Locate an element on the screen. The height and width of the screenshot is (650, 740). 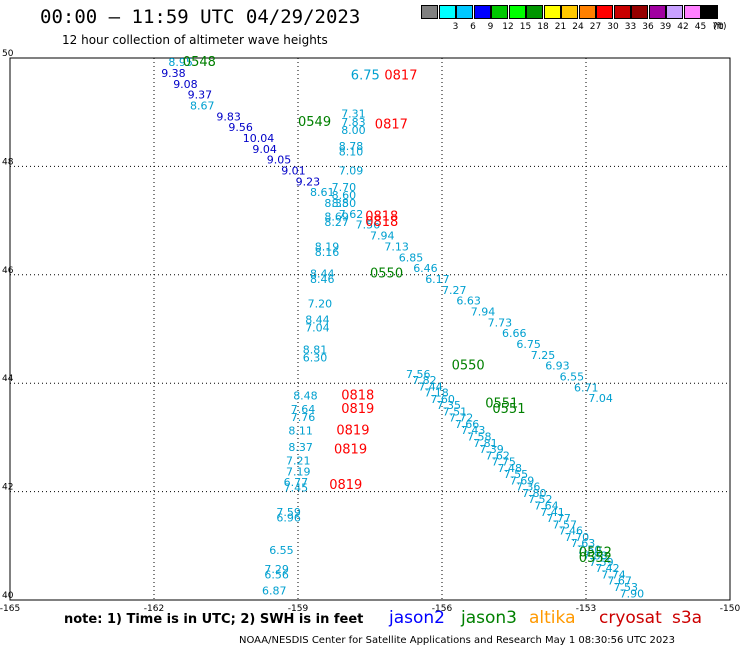
wave-height-label: 7.90 is located at coordinates (632, 593).